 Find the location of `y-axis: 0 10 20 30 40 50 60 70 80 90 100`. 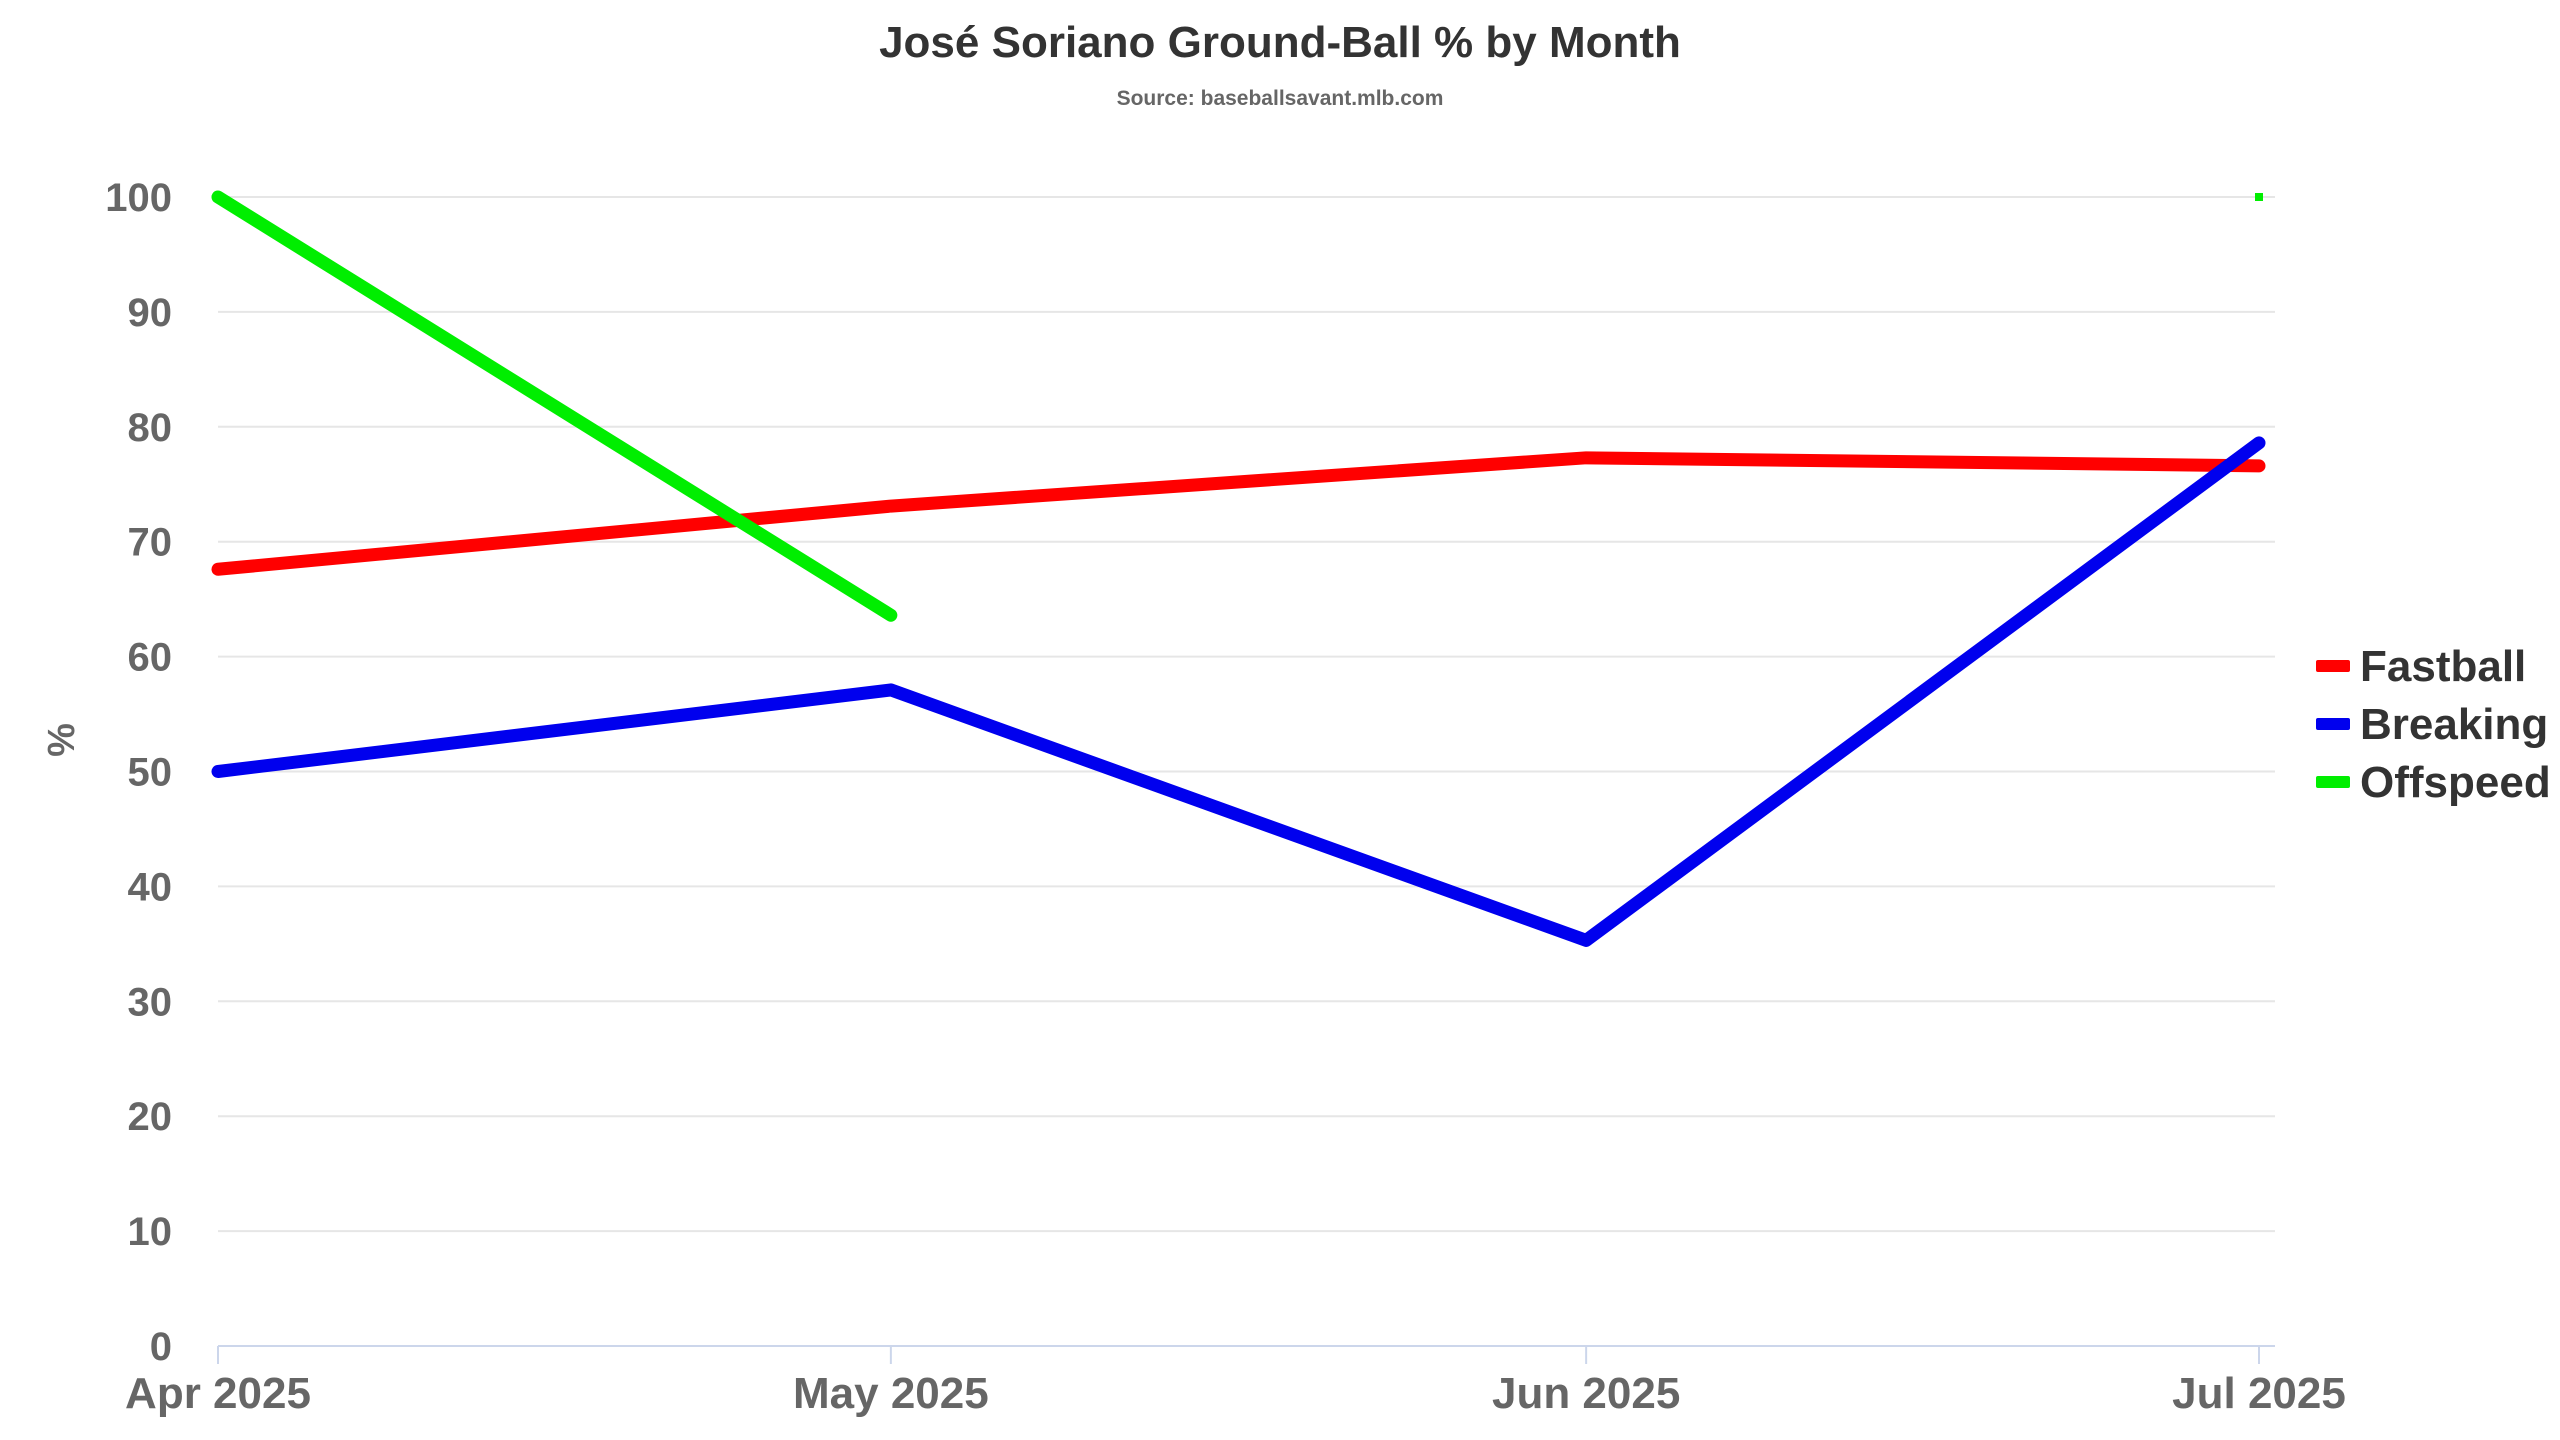

y-axis: 0 10 20 30 40 50 60 70 80 90 100 is located at coordinates (138, 772).